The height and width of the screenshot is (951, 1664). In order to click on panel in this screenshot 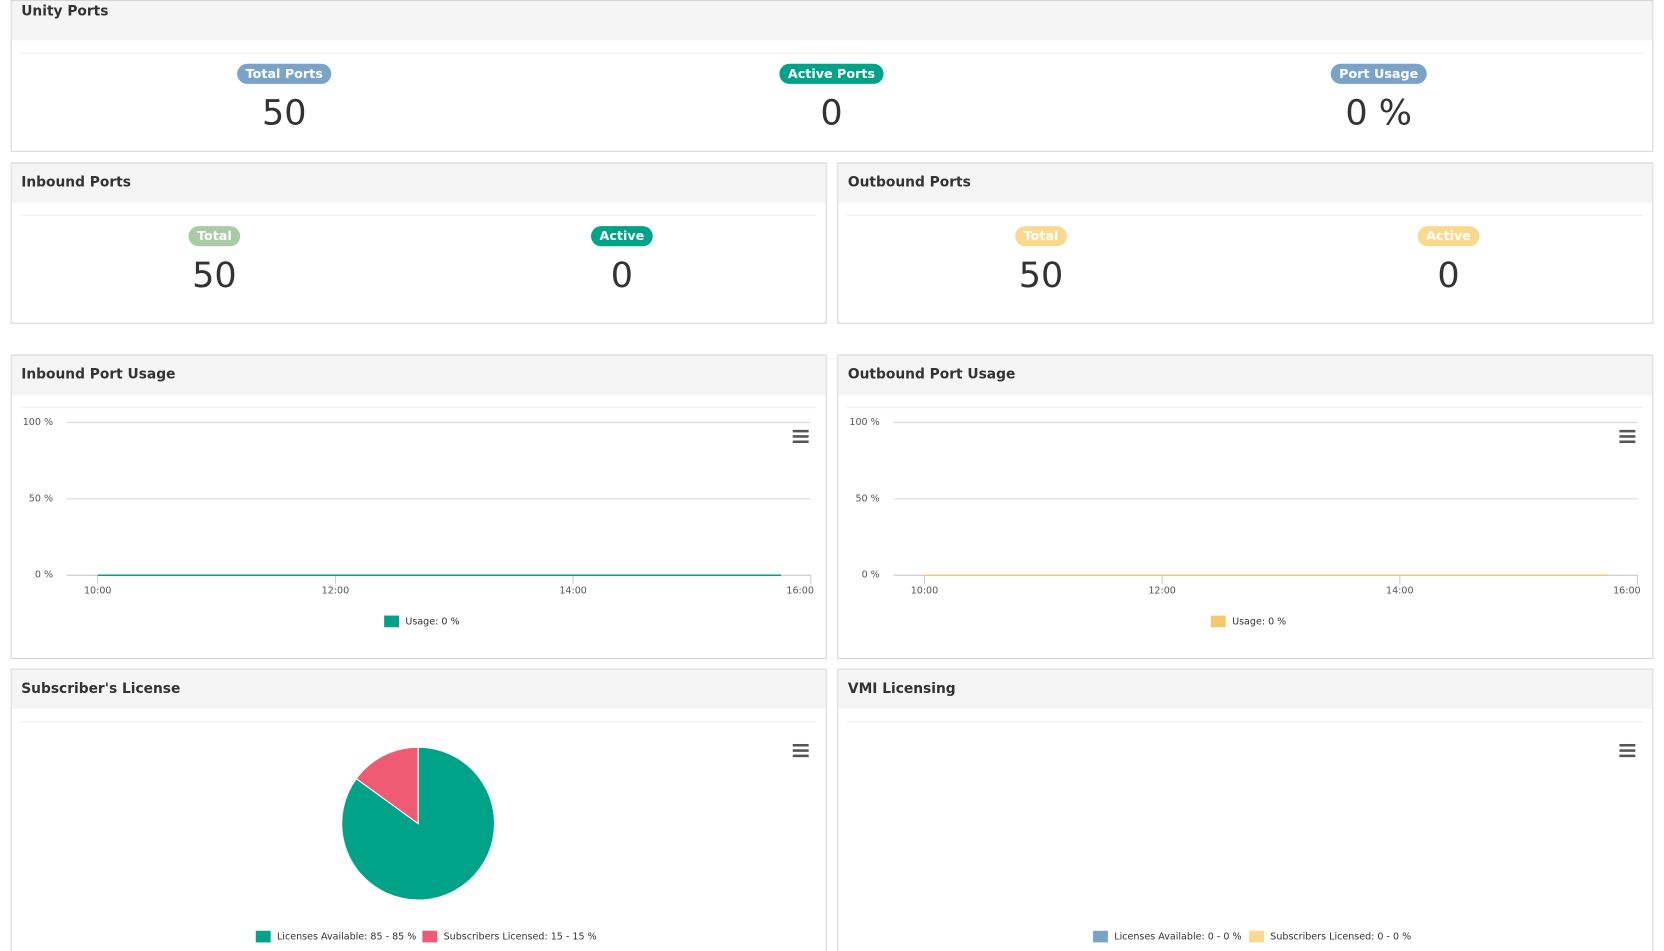, I will do `click(1245, 809)`.